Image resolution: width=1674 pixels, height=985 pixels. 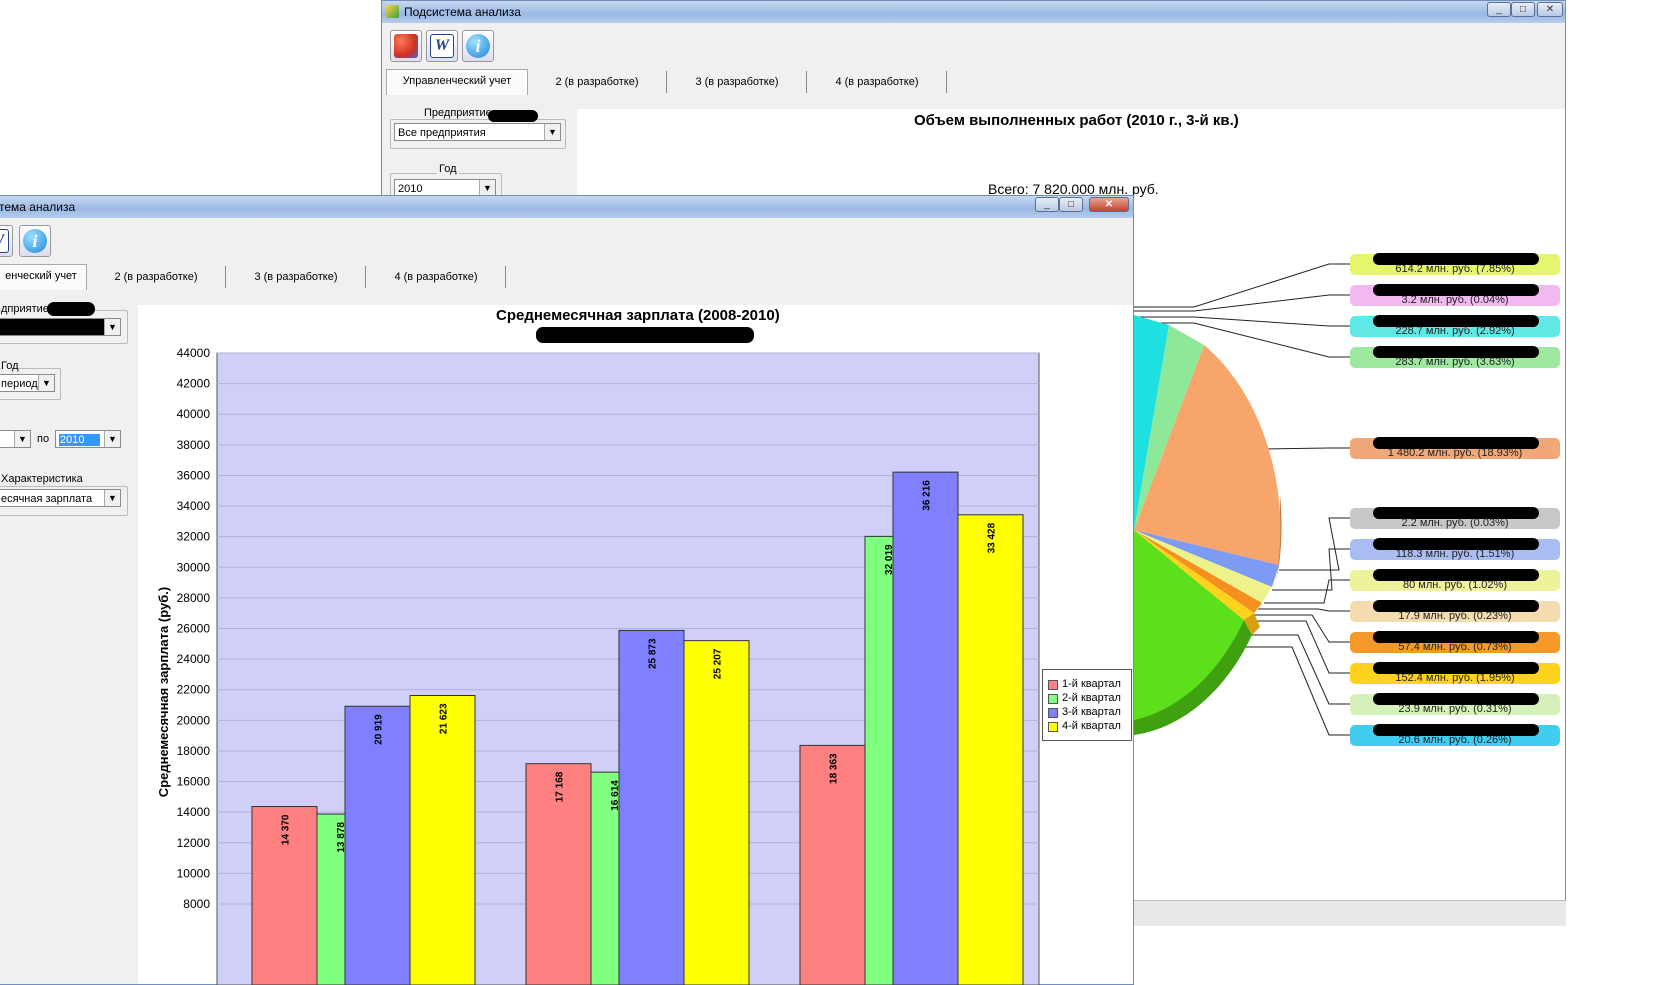 I want to click on to-year-select: 2010 ▼, so click(x=88, y=439).